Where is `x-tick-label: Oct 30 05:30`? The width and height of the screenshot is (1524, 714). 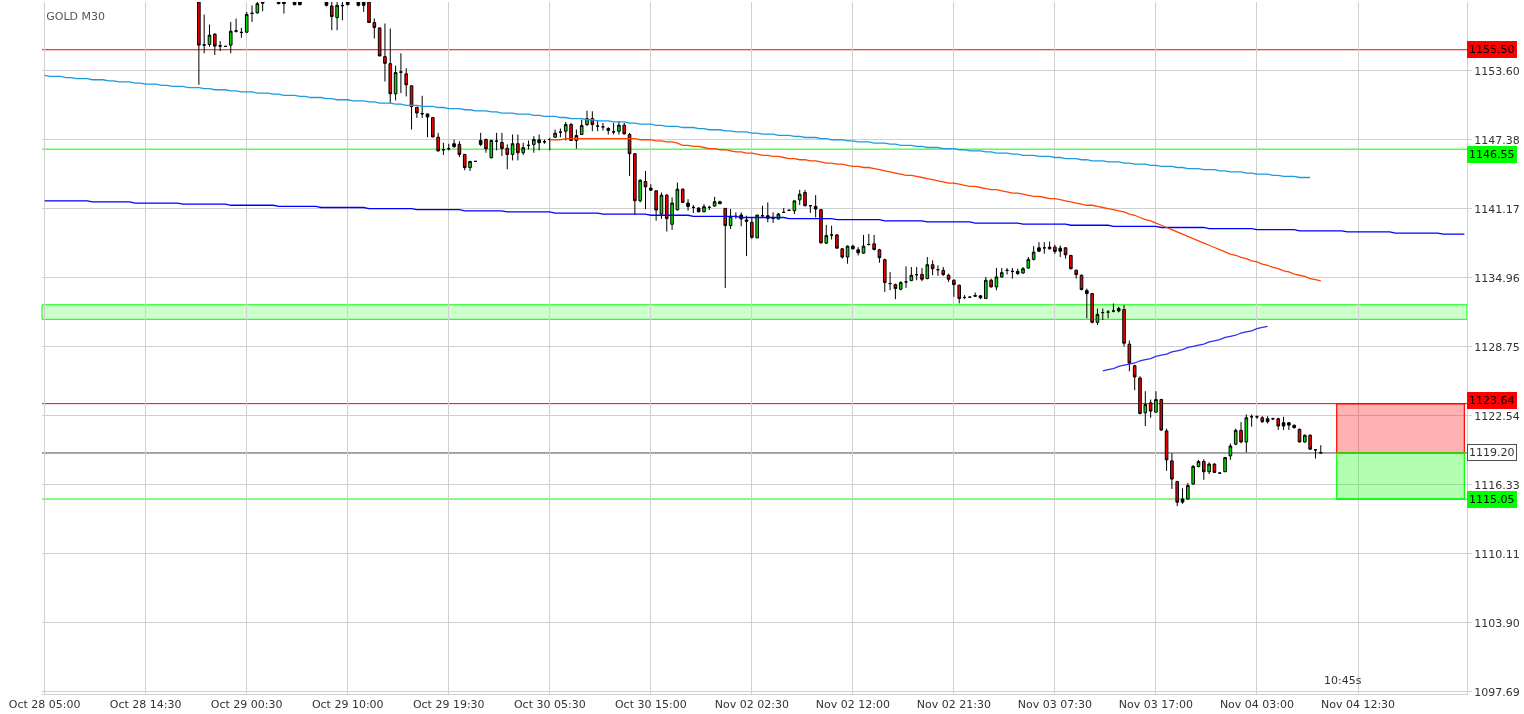
x-tick-label: Oct 30 05:30 is located at coordinates (549, 705).